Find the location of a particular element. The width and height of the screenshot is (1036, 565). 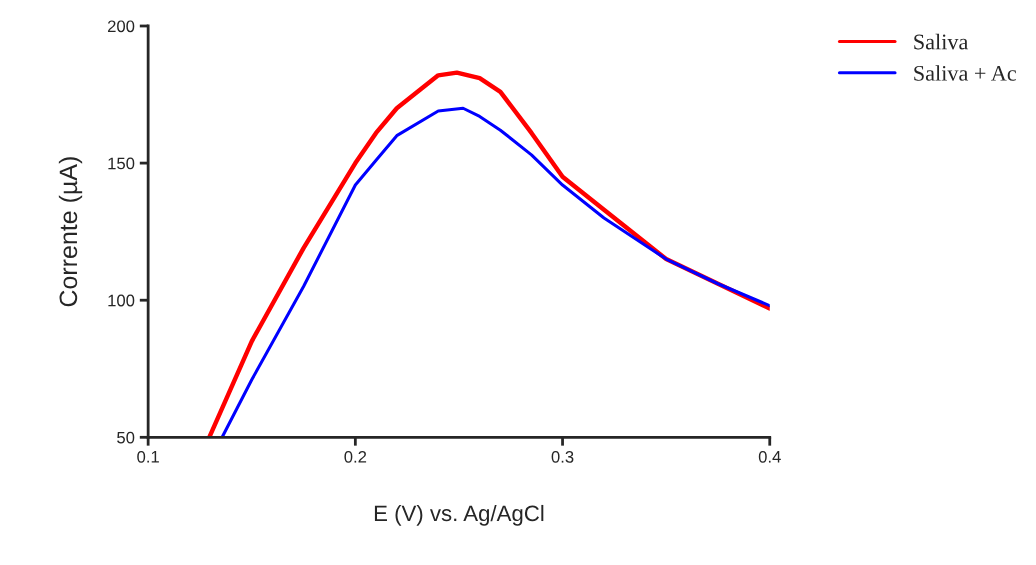

y-tick-label: 50 is located at coordinates (126, 437).